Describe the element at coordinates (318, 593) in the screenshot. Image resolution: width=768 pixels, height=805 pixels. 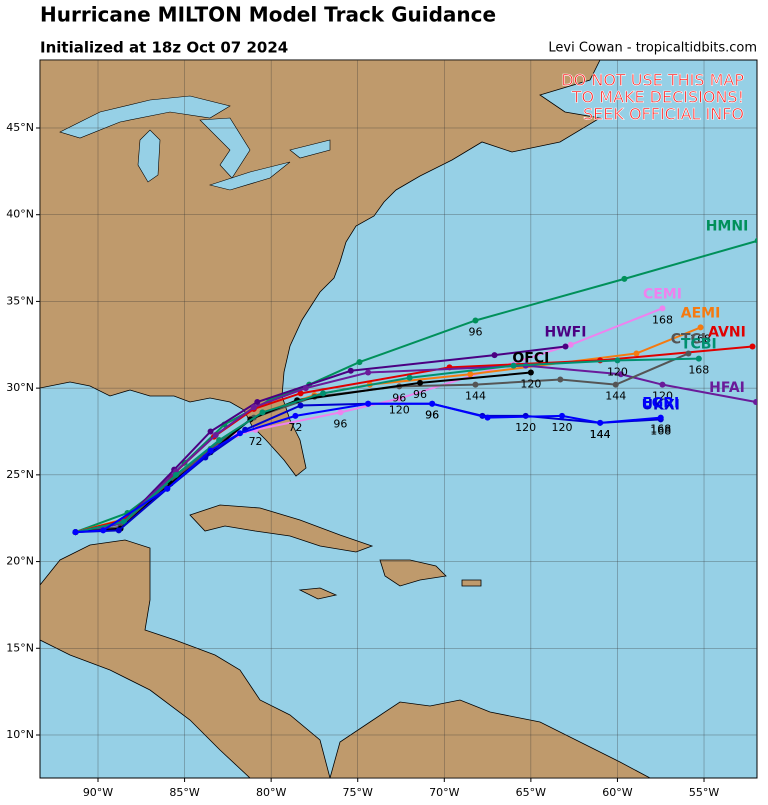
I see `jamaica` at that location.